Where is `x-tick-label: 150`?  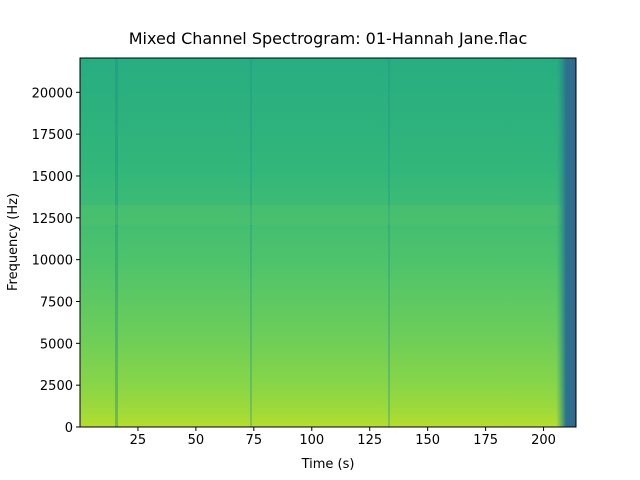
x-tick-label: 150 is located at coordinates (427, 440).